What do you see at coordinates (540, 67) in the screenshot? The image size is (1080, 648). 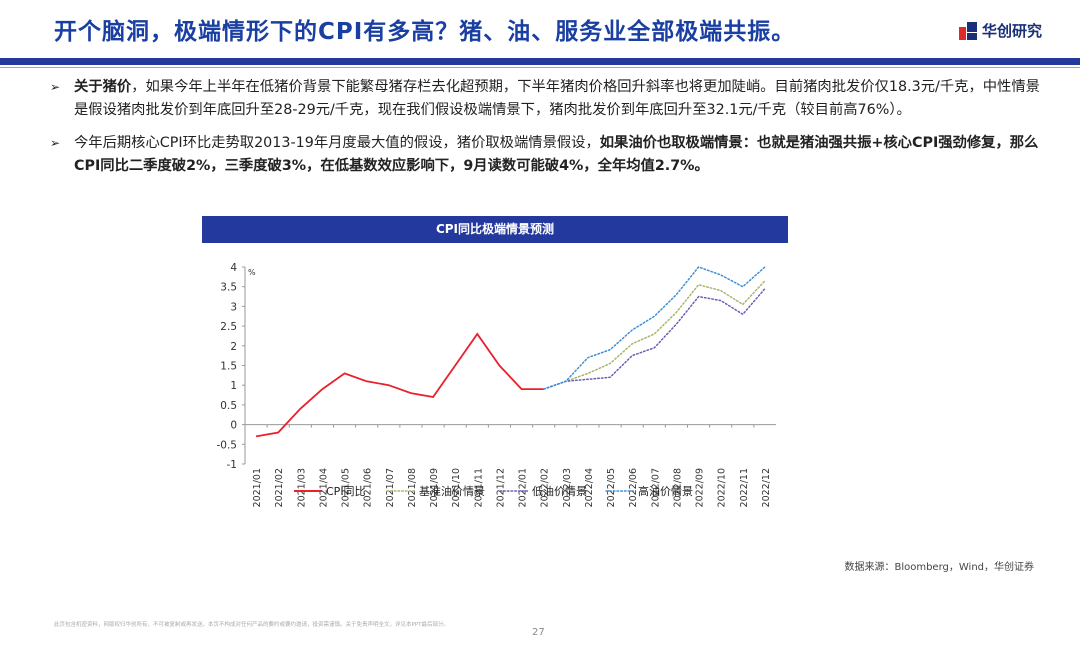 I see `header-rule-thin` at bounding box center [540, 67].